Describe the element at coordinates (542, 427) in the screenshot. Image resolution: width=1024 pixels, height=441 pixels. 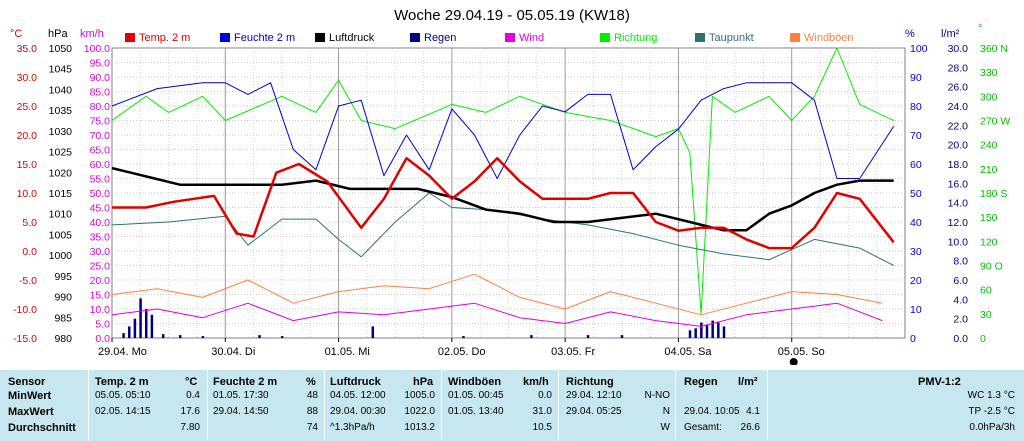
I see `avg-gusts-value: 10.5` at that location.